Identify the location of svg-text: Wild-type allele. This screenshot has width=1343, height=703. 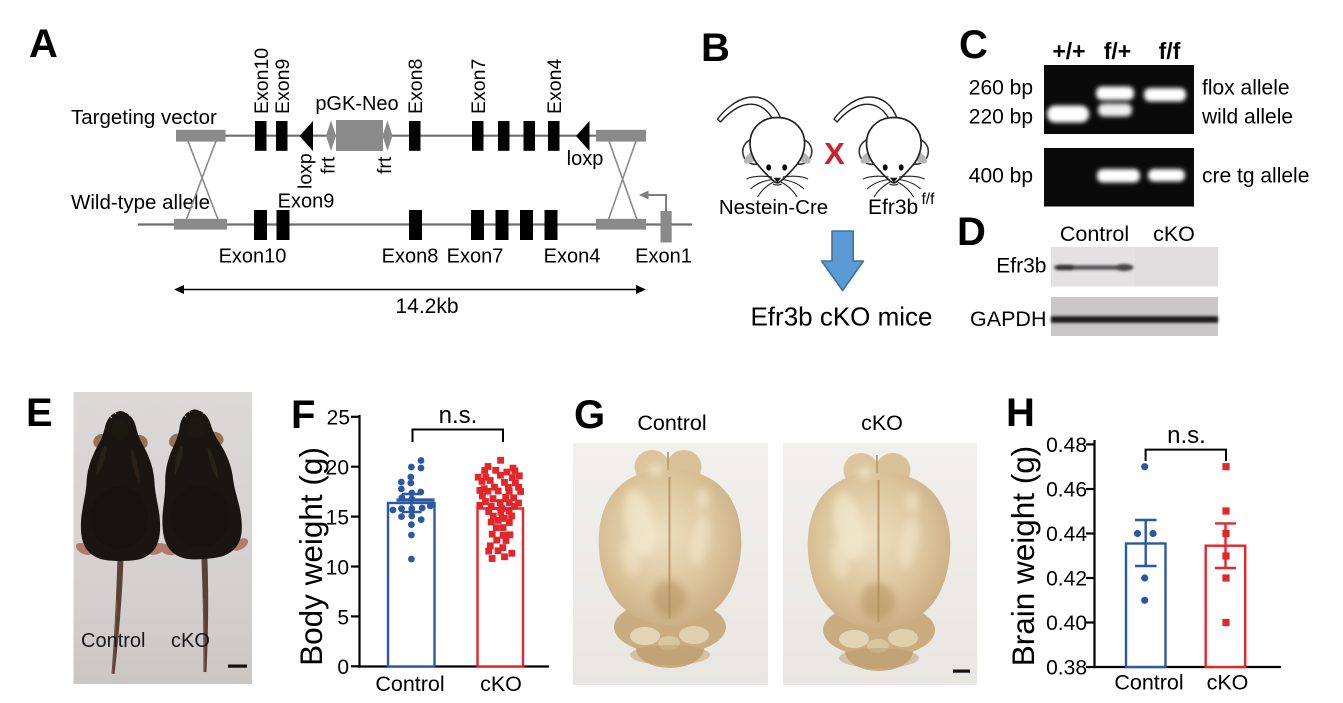
(140, 202).